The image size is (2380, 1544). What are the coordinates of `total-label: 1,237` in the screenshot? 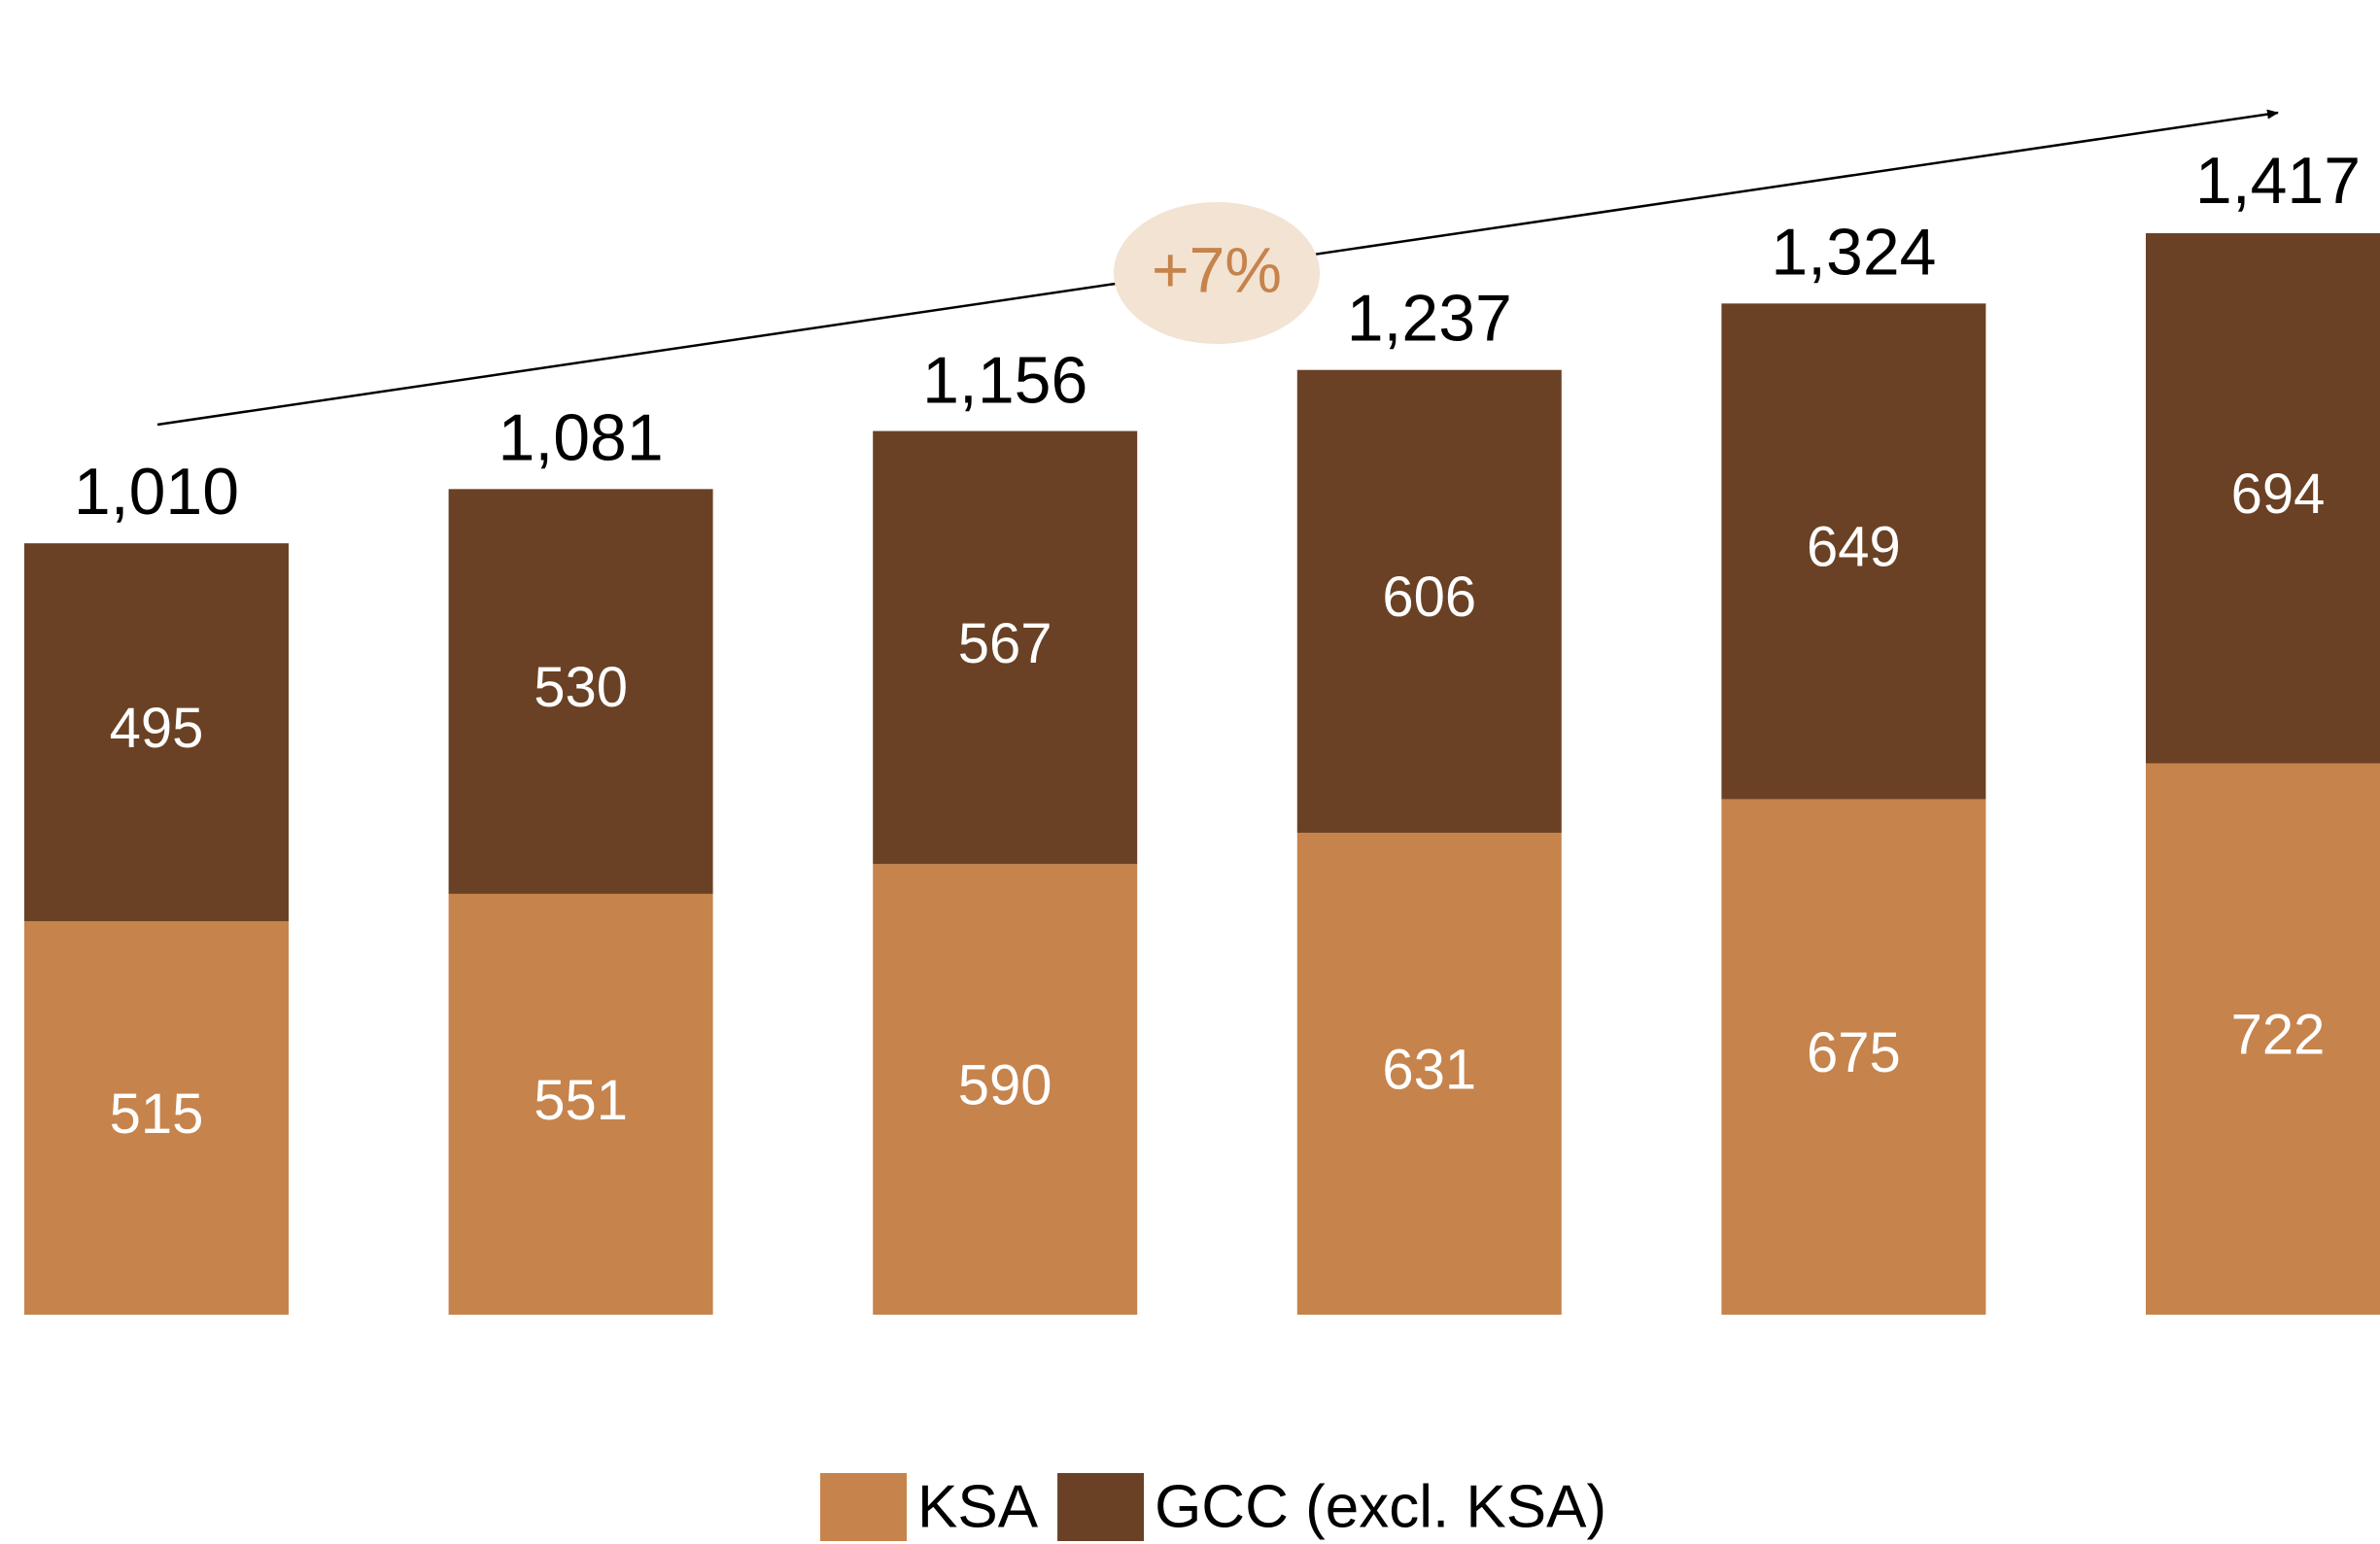 It's located at (1429, 319).